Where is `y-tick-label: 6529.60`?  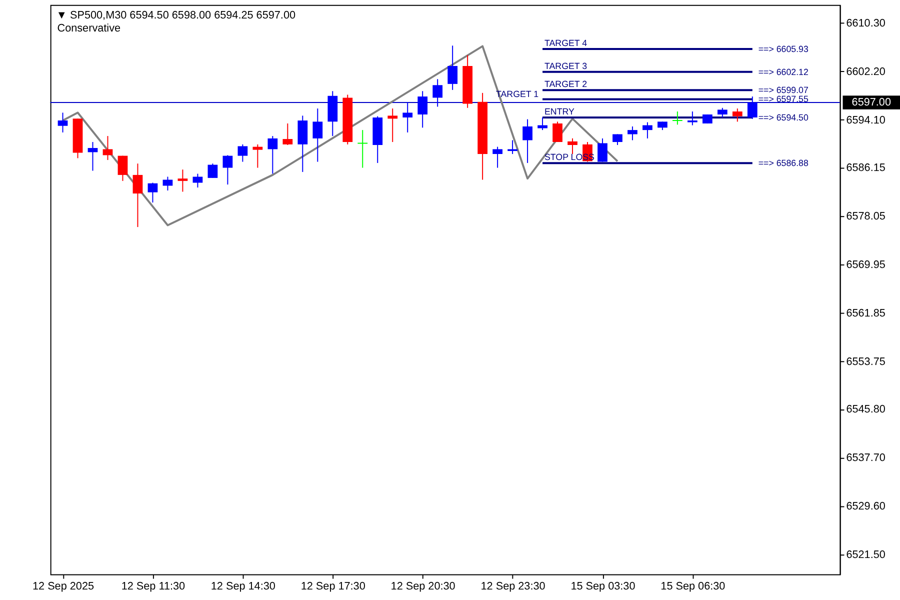
y-tick-label: 6529.60 is located at coordinates (866, 506).